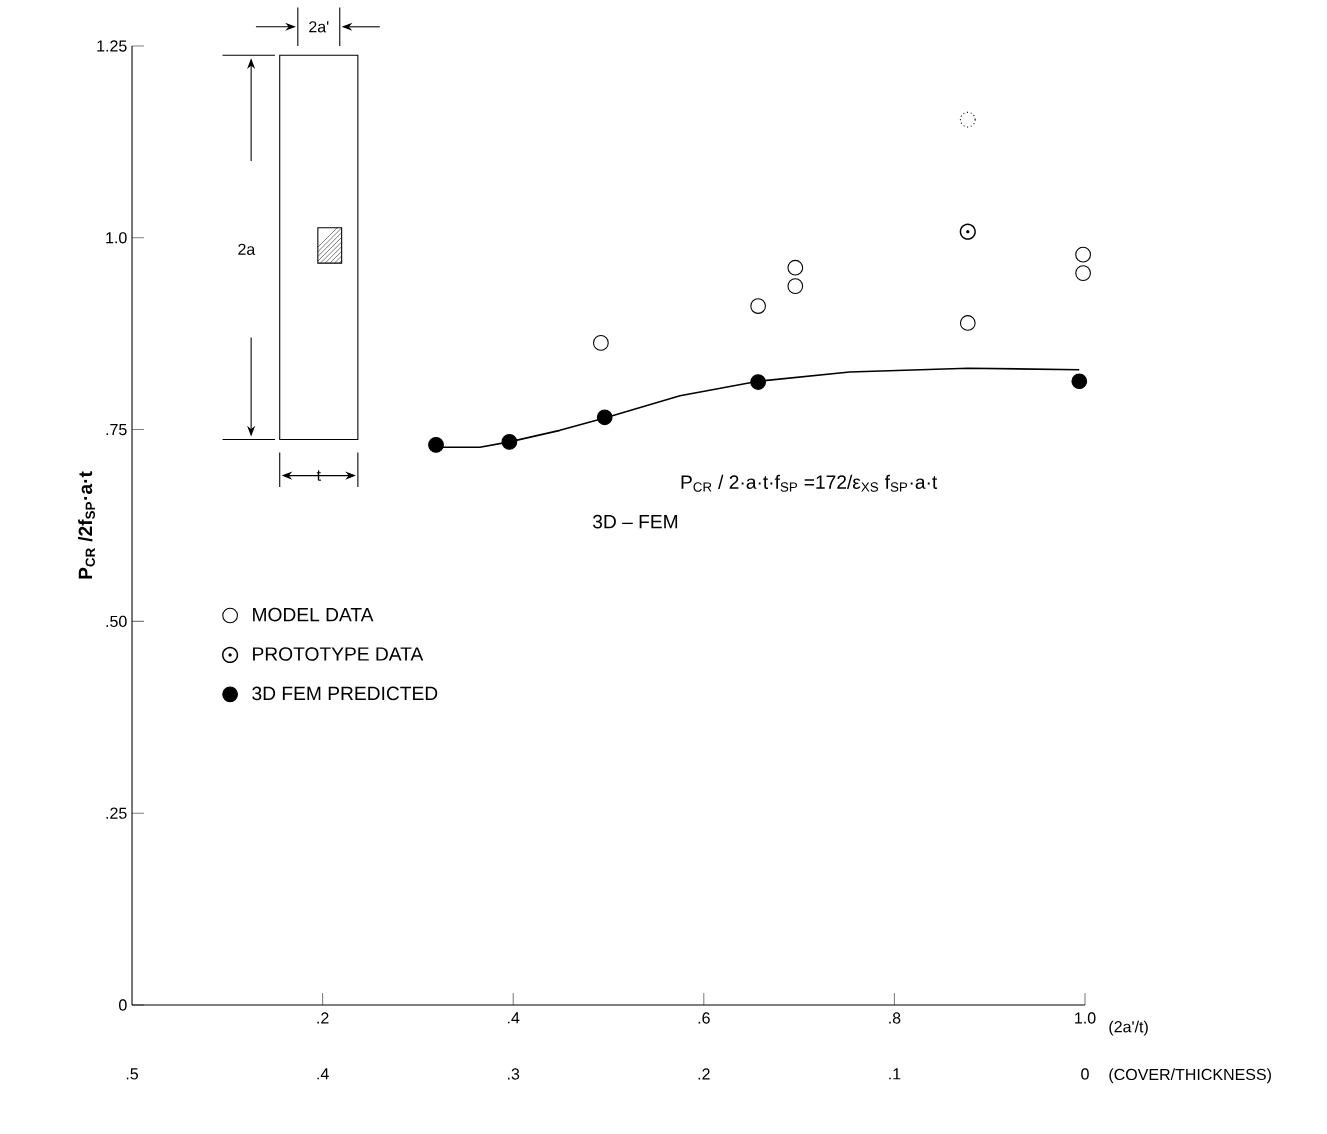 This screenshot has height=1134, width=1327. Describe the element at coordinates (1190, 1076) in the screenshot. I see `x2-axis-title: (COVER/THICKNESS)` at that location.